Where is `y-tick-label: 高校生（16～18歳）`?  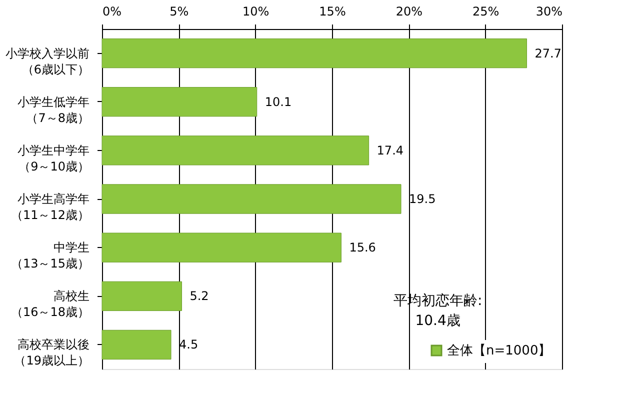
y-tick-label: 高校生（16～18歳） is located at coordinates (50, 304).